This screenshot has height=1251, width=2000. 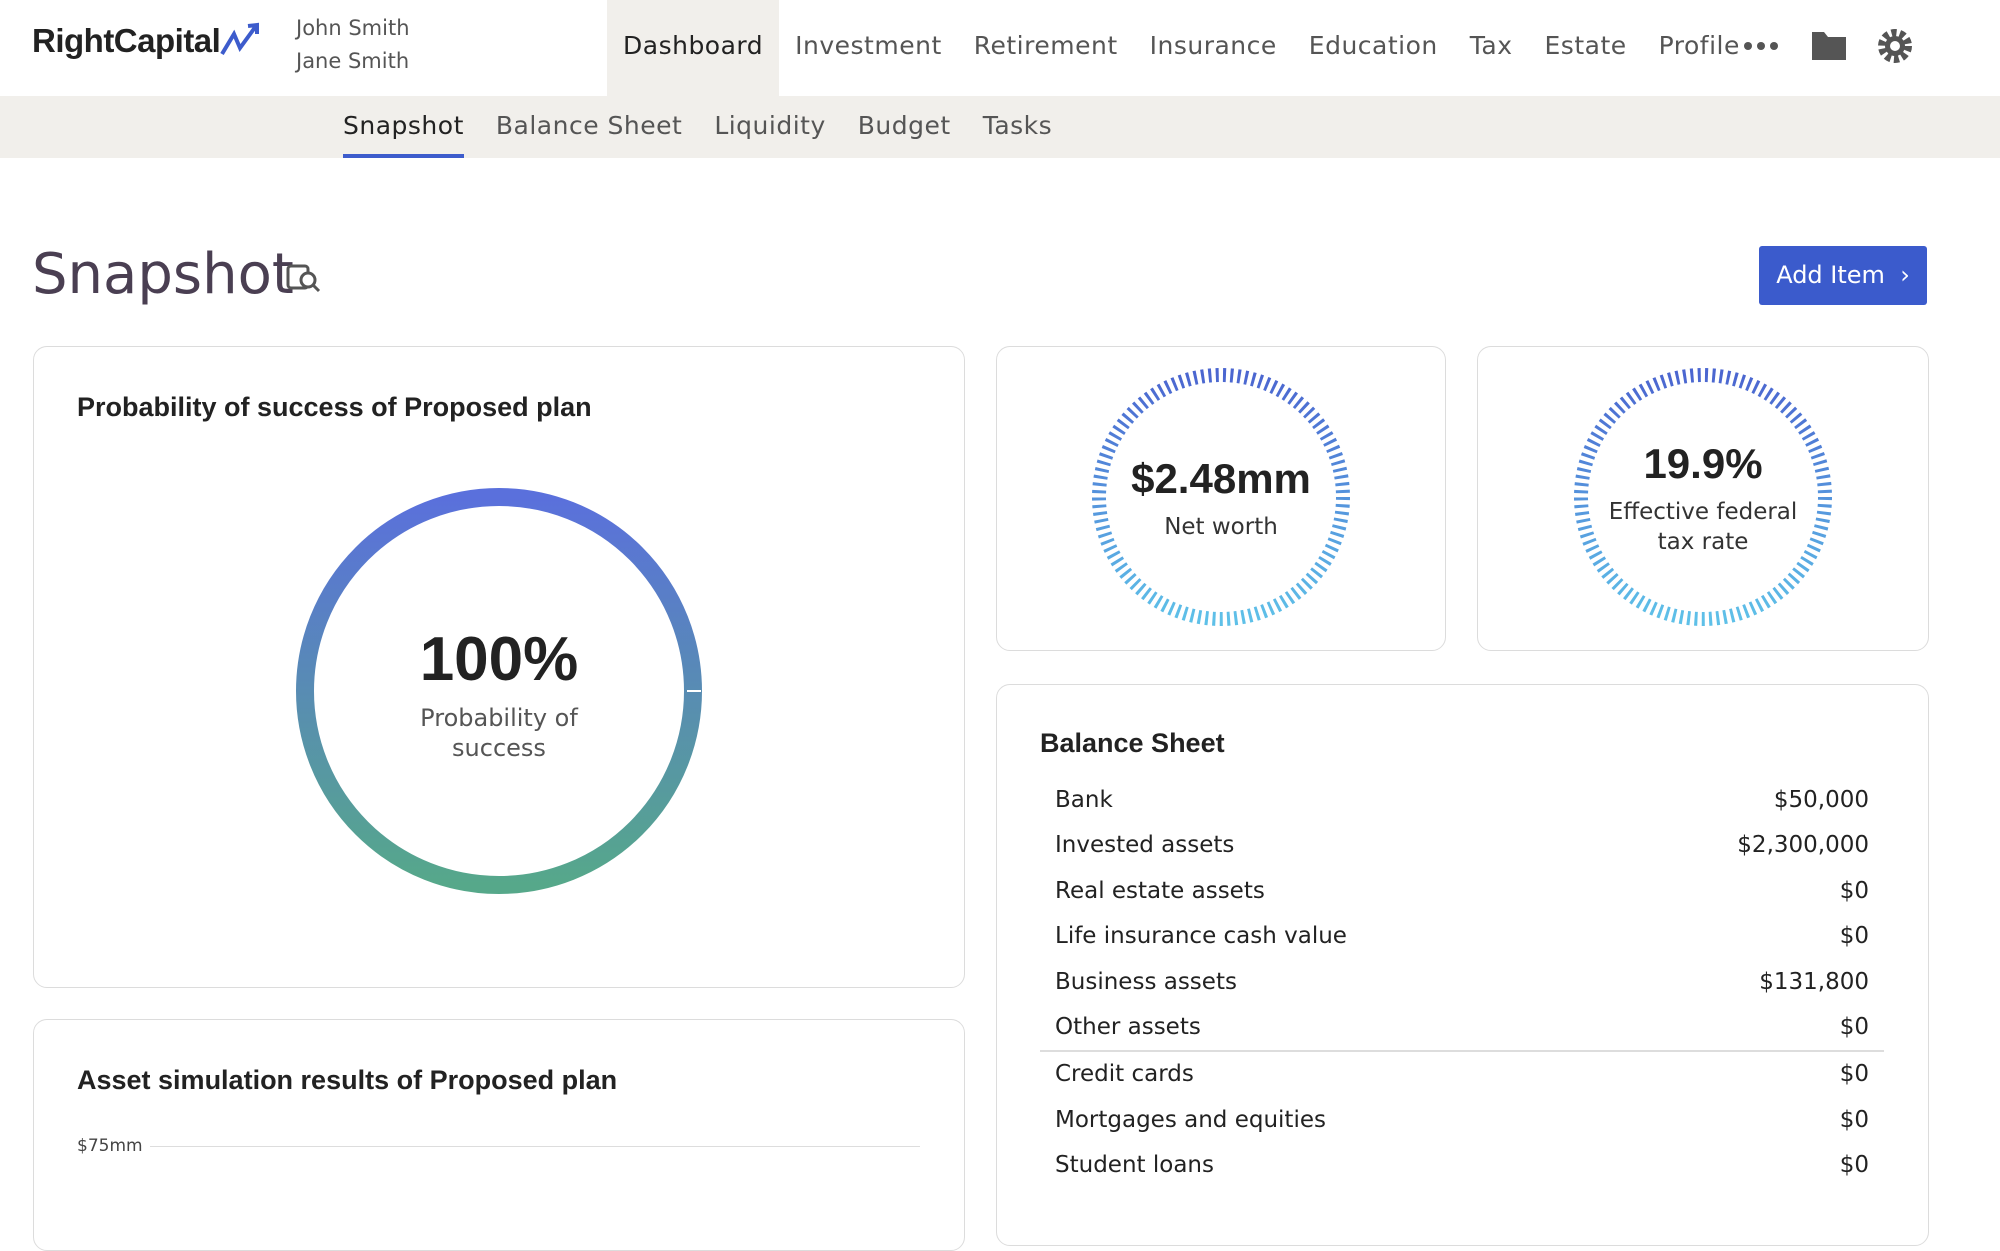 What do you see at coordinates (1221, 478) in the screenshot?
I see `net-worth-value: $2.48mm` at bounding box center [1221, 478].